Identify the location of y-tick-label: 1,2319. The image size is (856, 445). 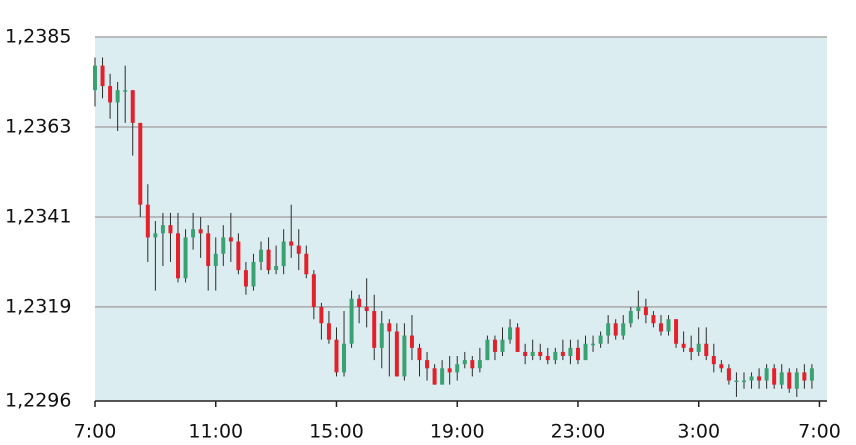
(38, 306).